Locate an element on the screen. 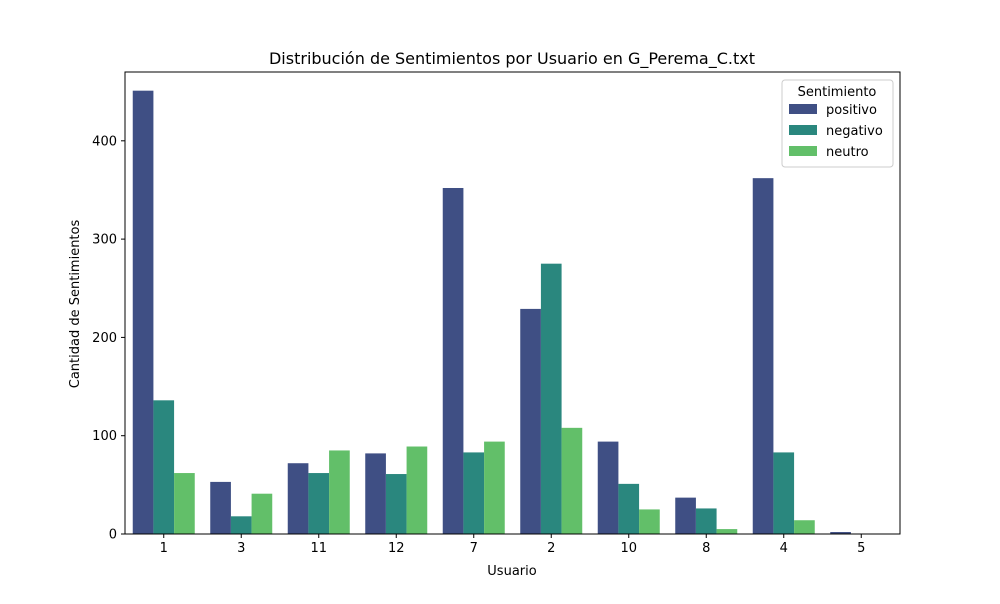 This screenshot has width=1000, height=604. legend-swatch-positivo is located at coordinates (803, 109).